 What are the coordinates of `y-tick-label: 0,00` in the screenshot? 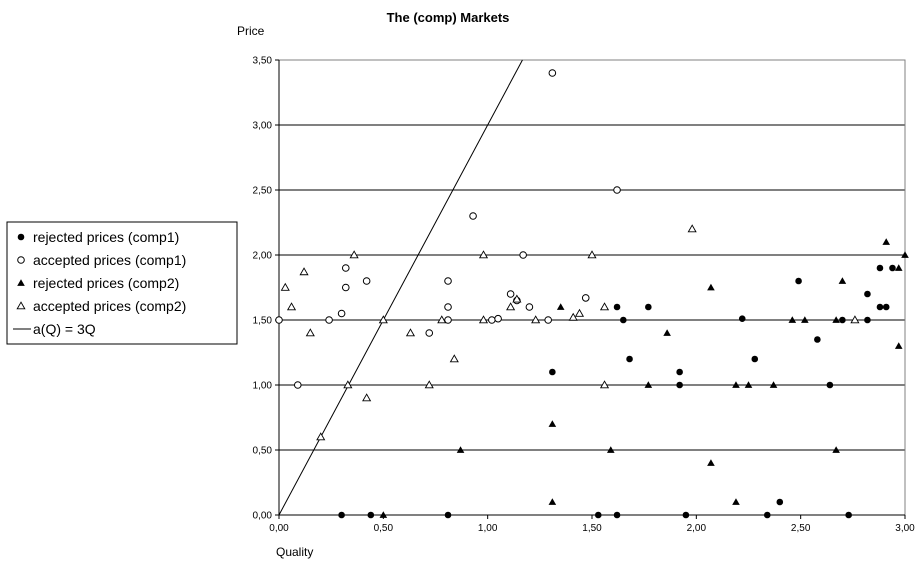 It's located at (263, 516).